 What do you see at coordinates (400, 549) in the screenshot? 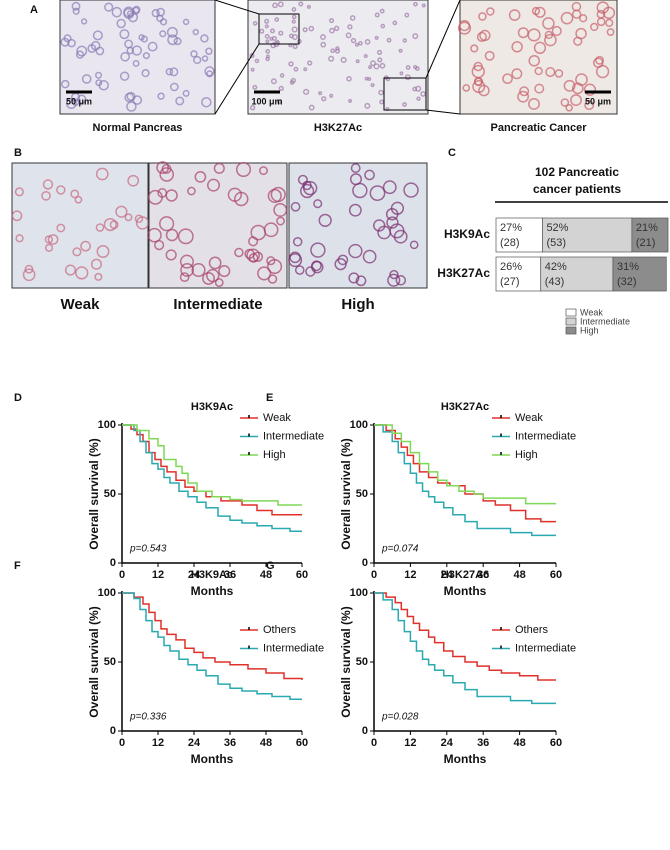
I see `p-value: p=0.074` at bounding box center [400, 549].